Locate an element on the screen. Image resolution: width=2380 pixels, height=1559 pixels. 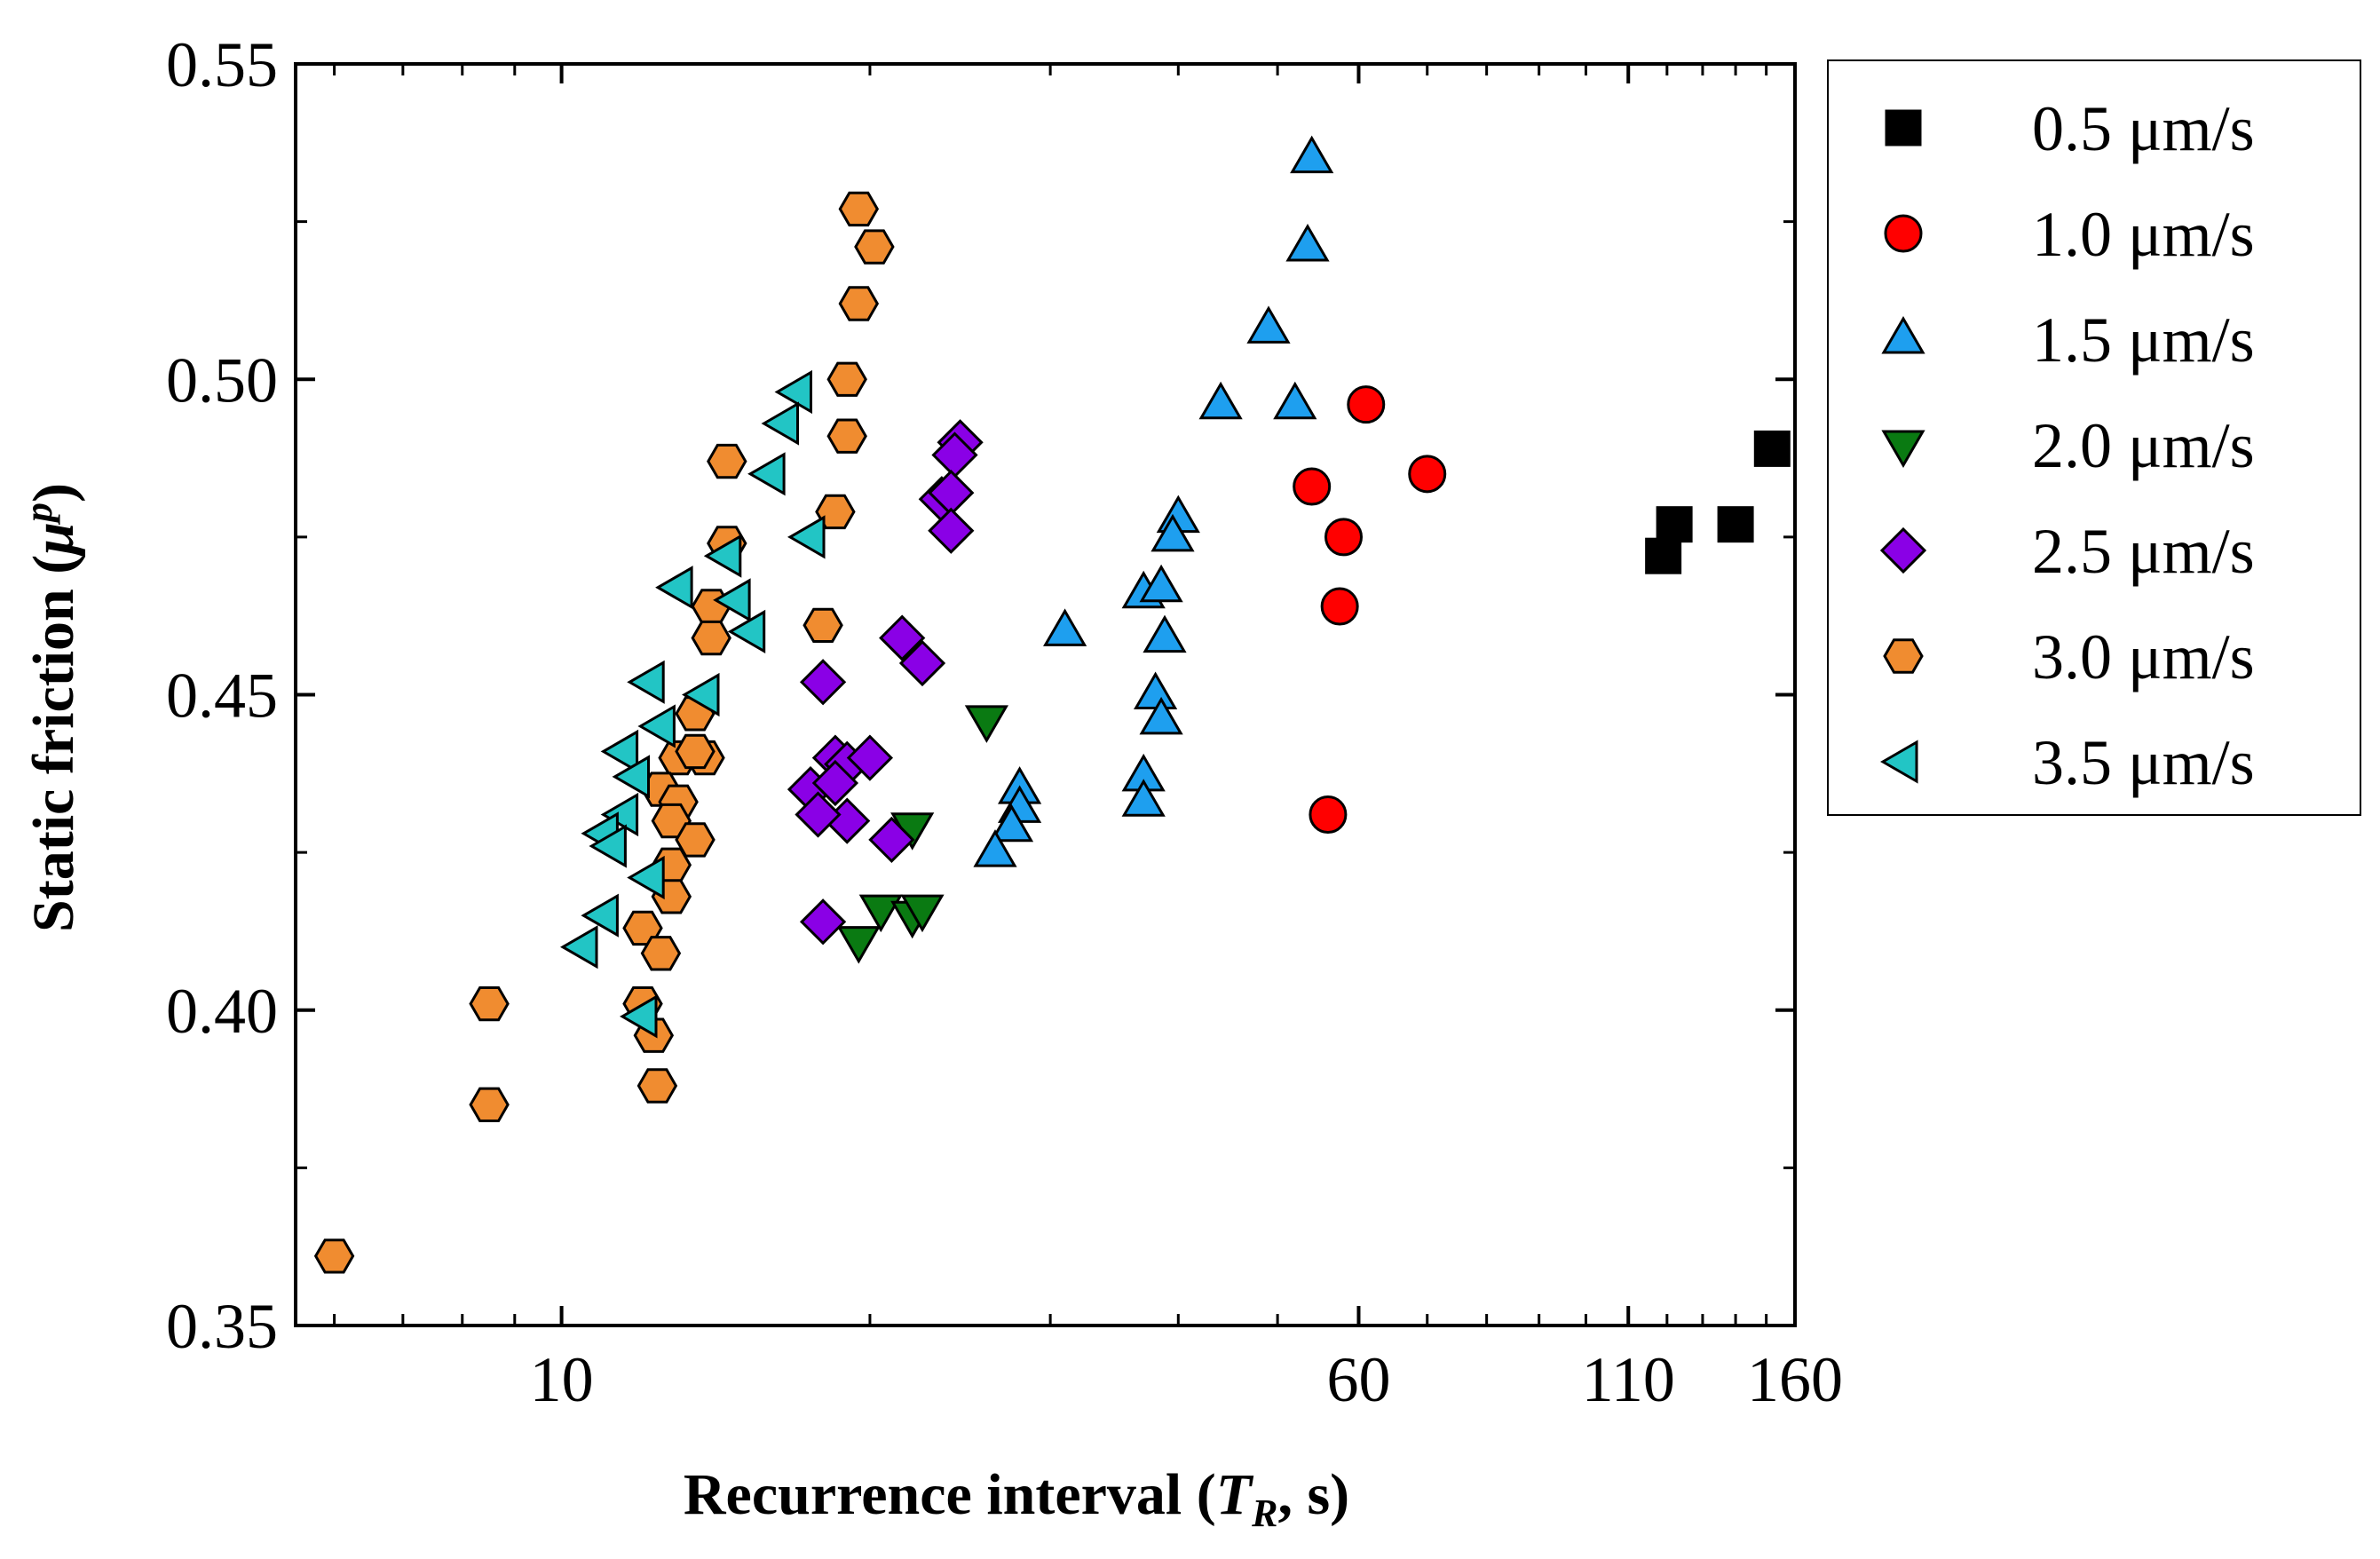
legend-label: 1.0 μm/s is located at coordinates (2143, 234).